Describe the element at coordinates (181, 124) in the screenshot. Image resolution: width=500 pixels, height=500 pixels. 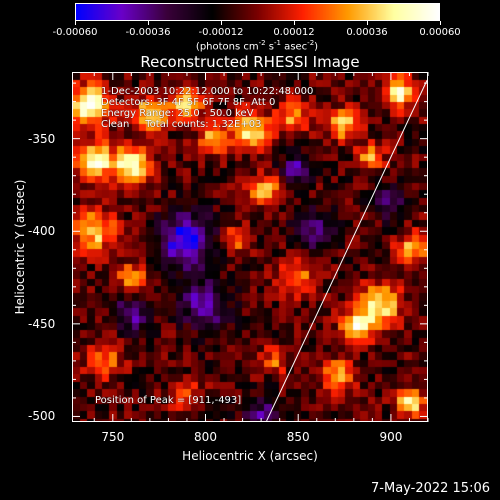
I see `annotation-clean: Clean Total counts: 1.32E+03` at that location.